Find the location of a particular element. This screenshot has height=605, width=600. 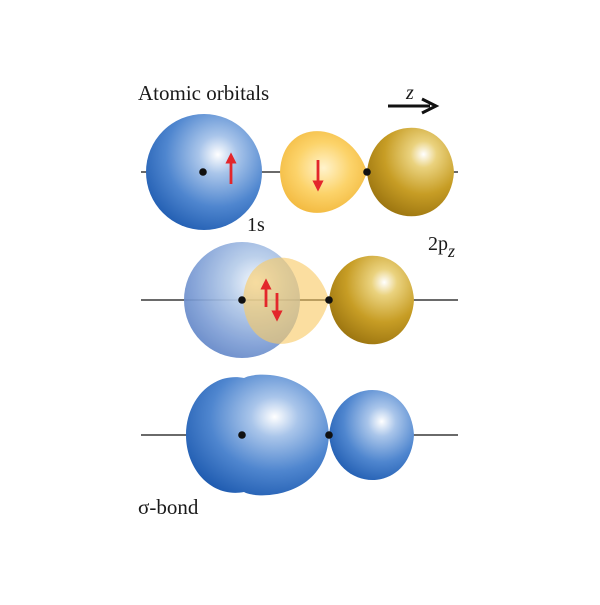

p-orbital-lobe-positive is located at coordinates (410, 172).